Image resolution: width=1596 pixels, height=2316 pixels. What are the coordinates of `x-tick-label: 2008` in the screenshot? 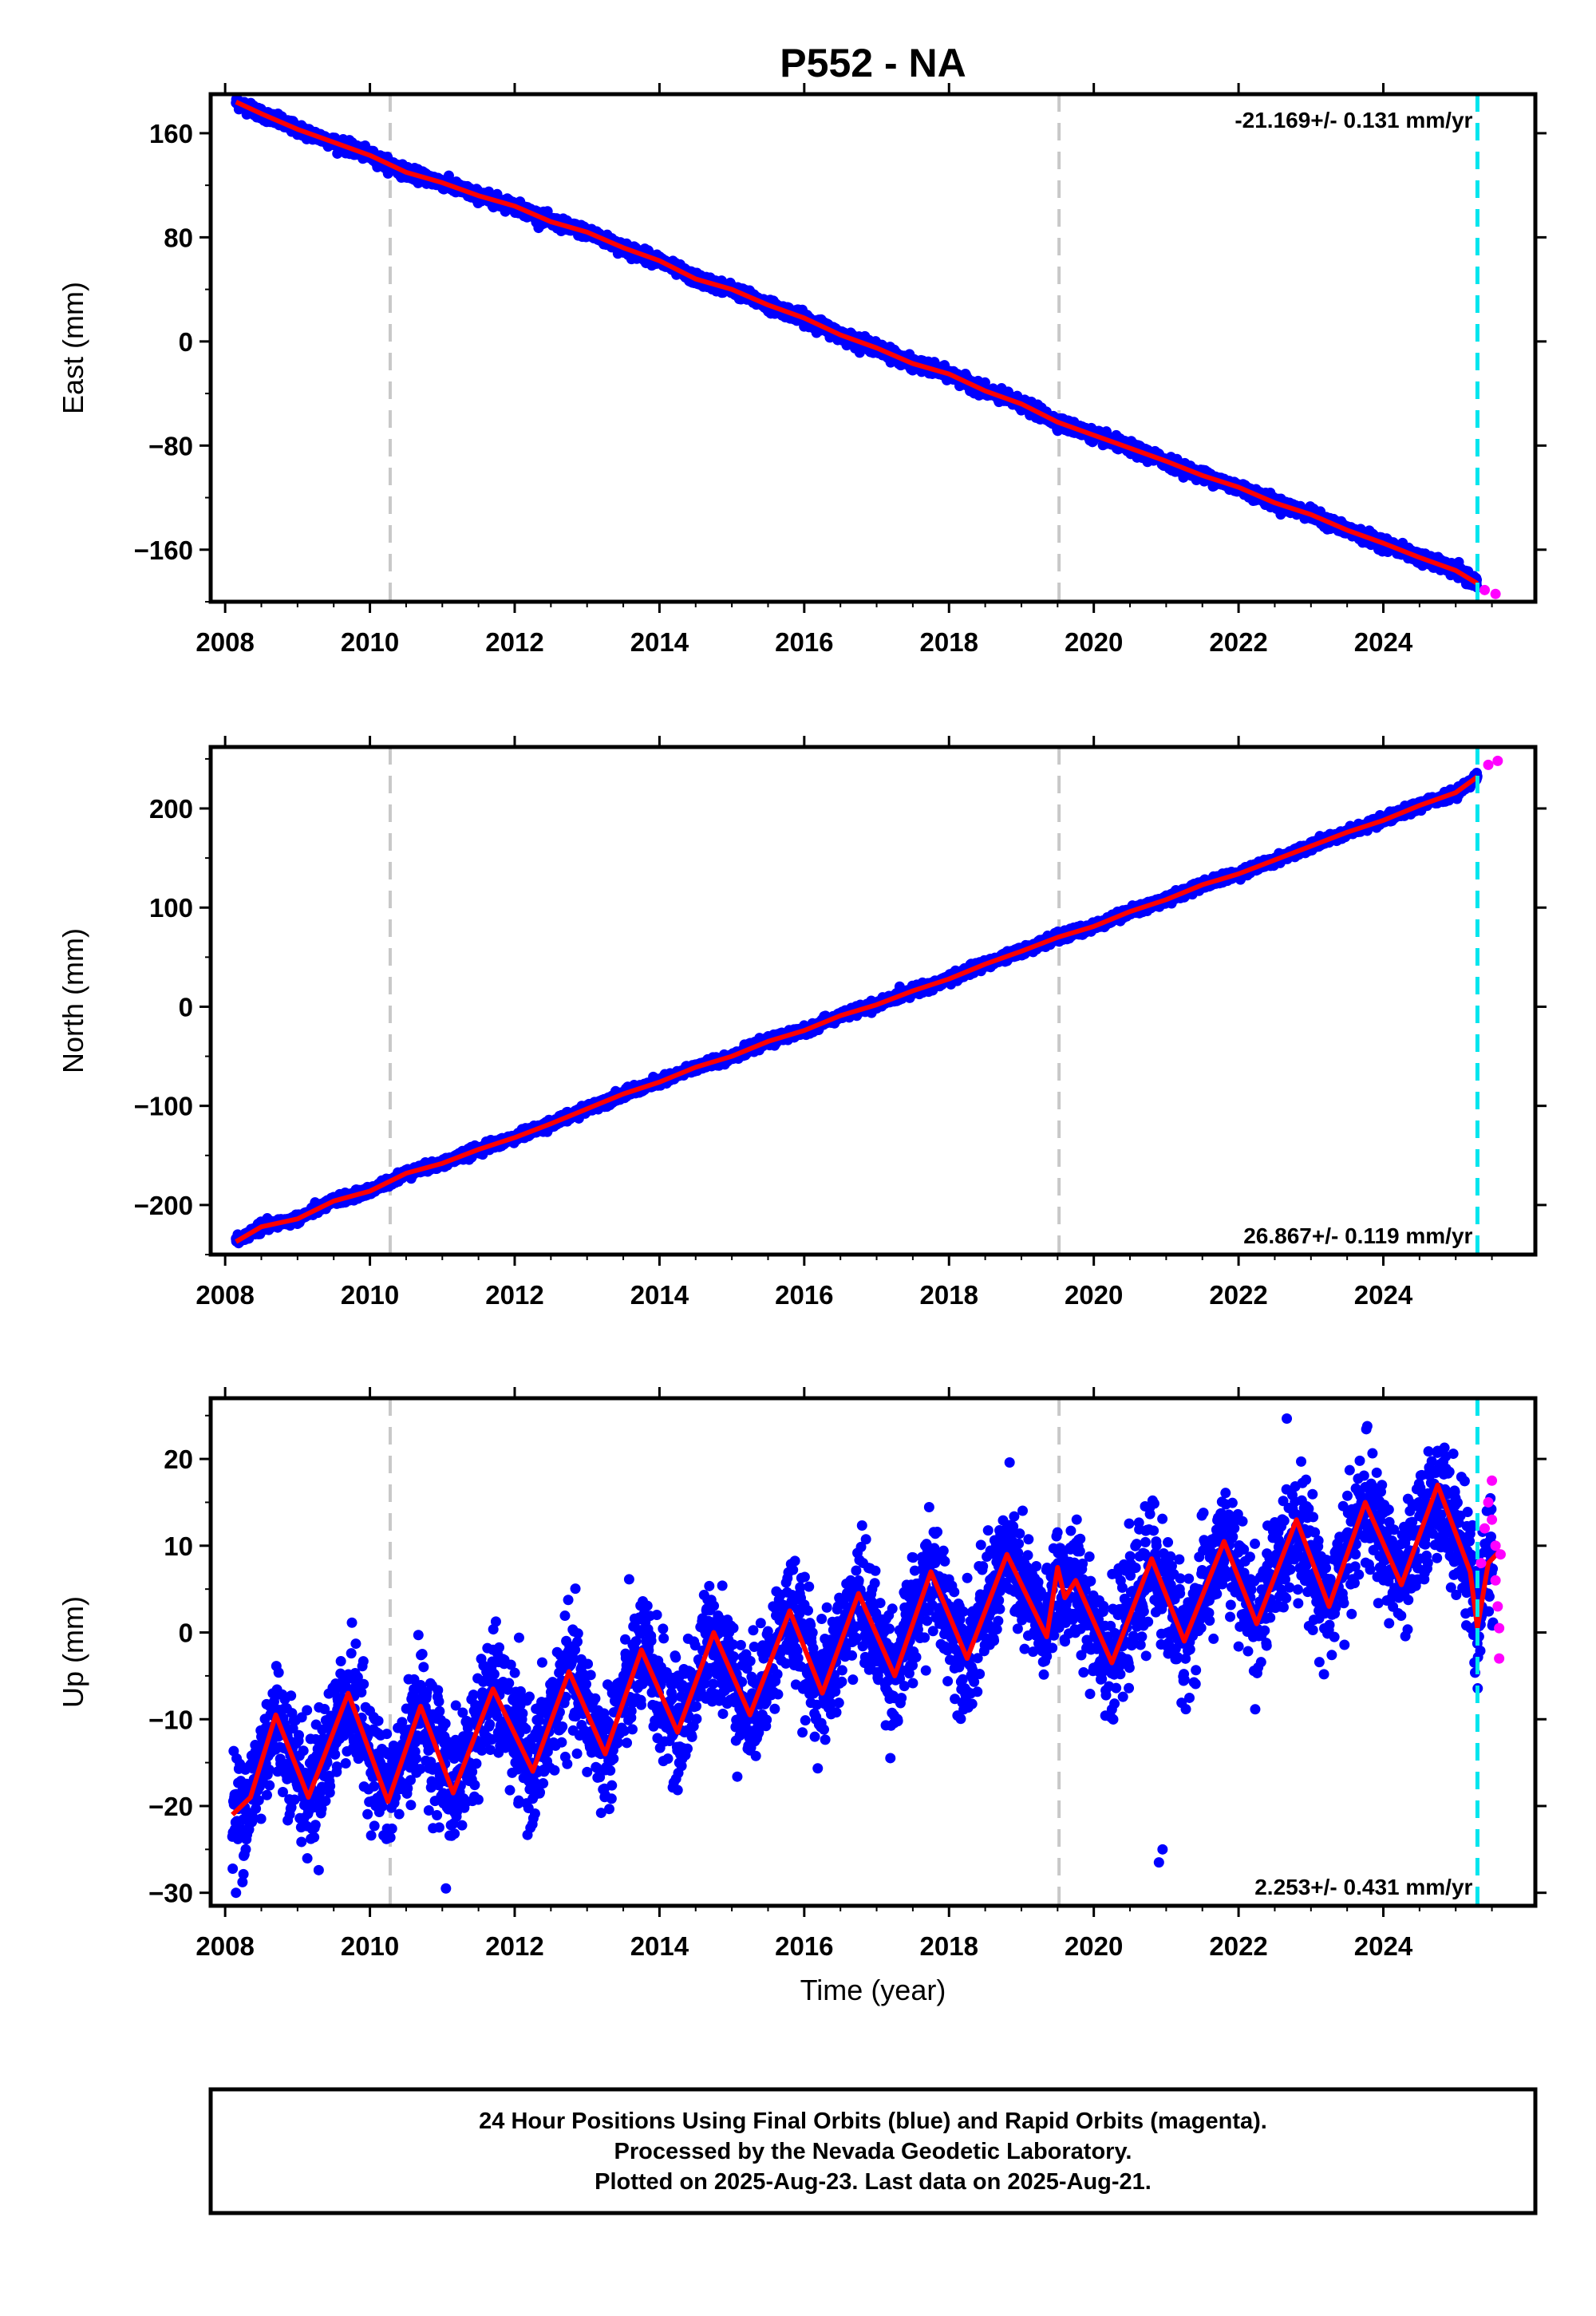 It's located at (225, 642).